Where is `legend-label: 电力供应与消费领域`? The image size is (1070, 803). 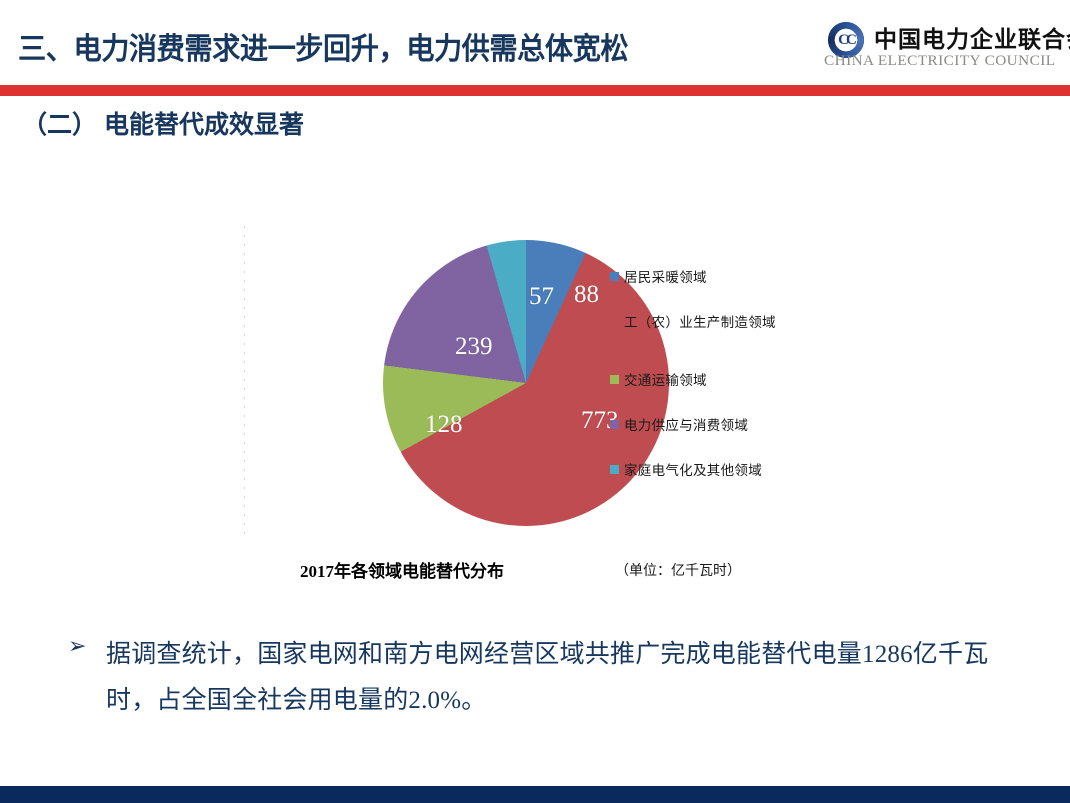 legend-label: 电力供应与消费领域 is located at coordinates (686, 425).